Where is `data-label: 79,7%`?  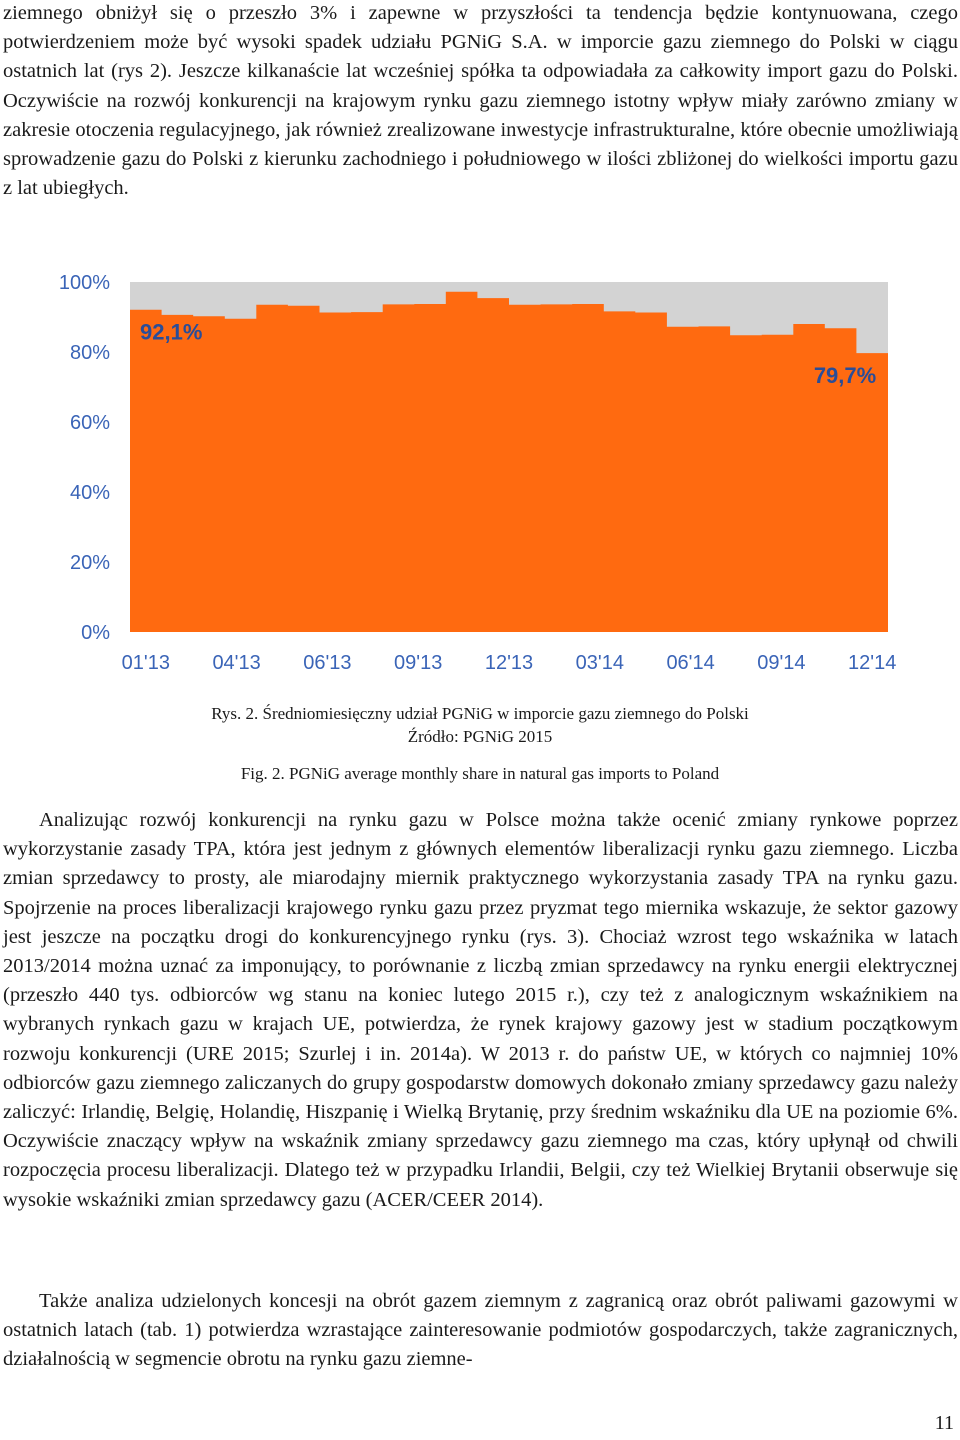 data-label: 79,7% is located at coordinates (845, 375).